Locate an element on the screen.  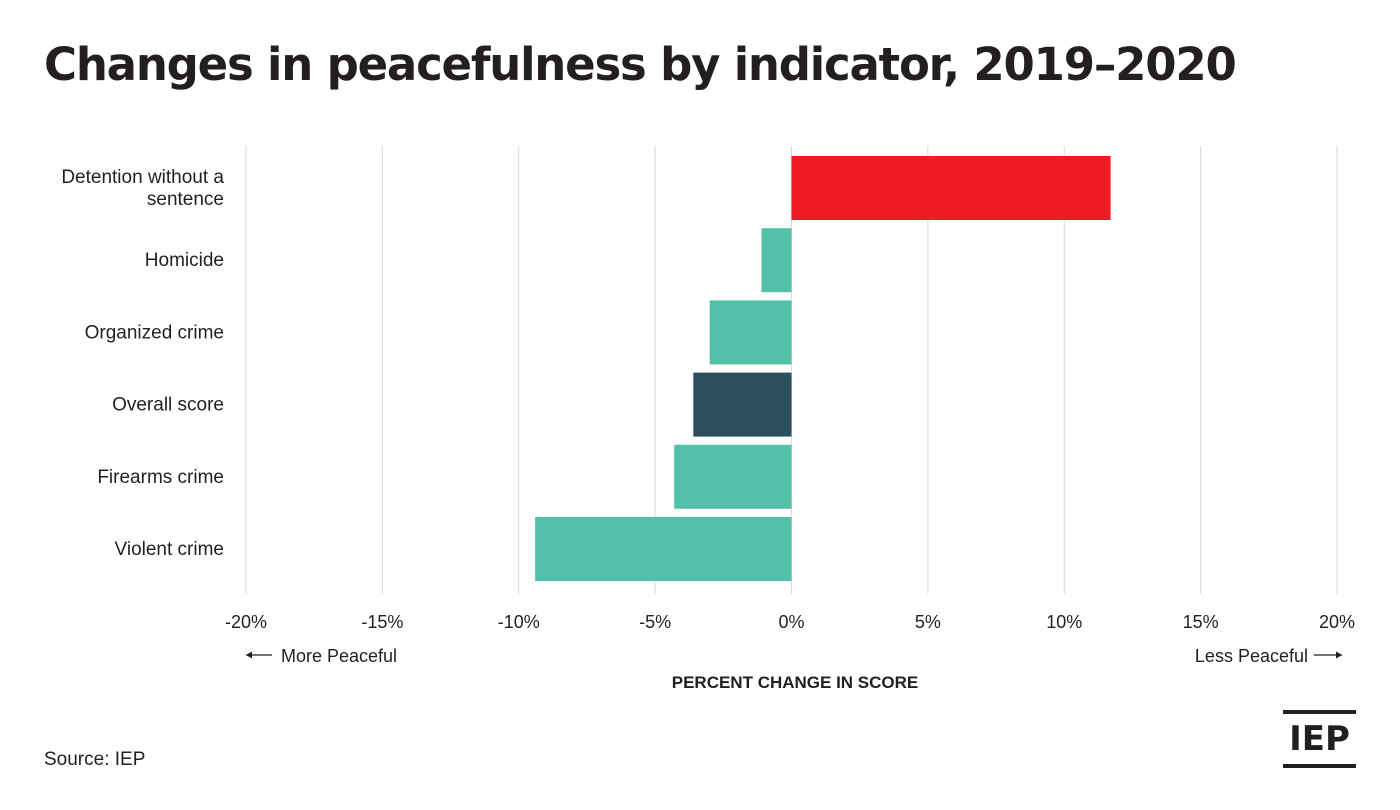
x-tick-label-0: -20% is located at coordinates (246, 622).